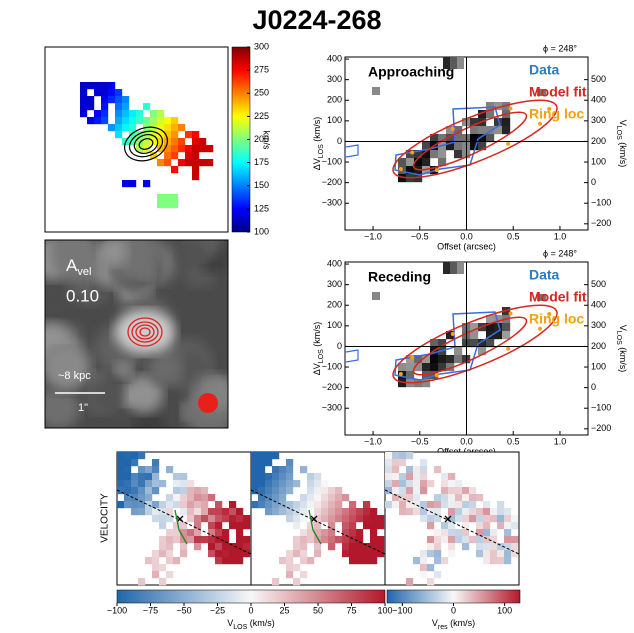 This screenshot has height=633, width=634. Describe the element at coordinates (411, 72) in the screenshot. I see `pv-label: Approaching` at that location.